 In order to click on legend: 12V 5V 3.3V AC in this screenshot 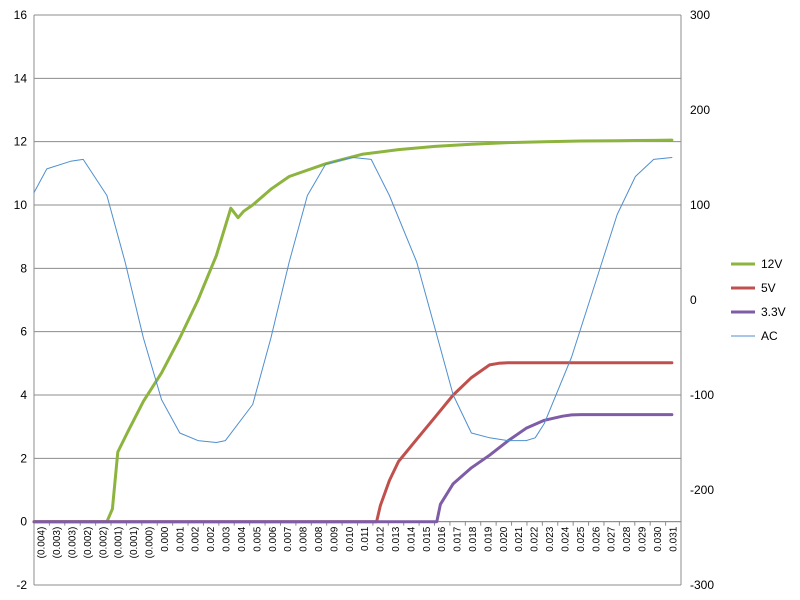, I will do `click(758, 300)`.